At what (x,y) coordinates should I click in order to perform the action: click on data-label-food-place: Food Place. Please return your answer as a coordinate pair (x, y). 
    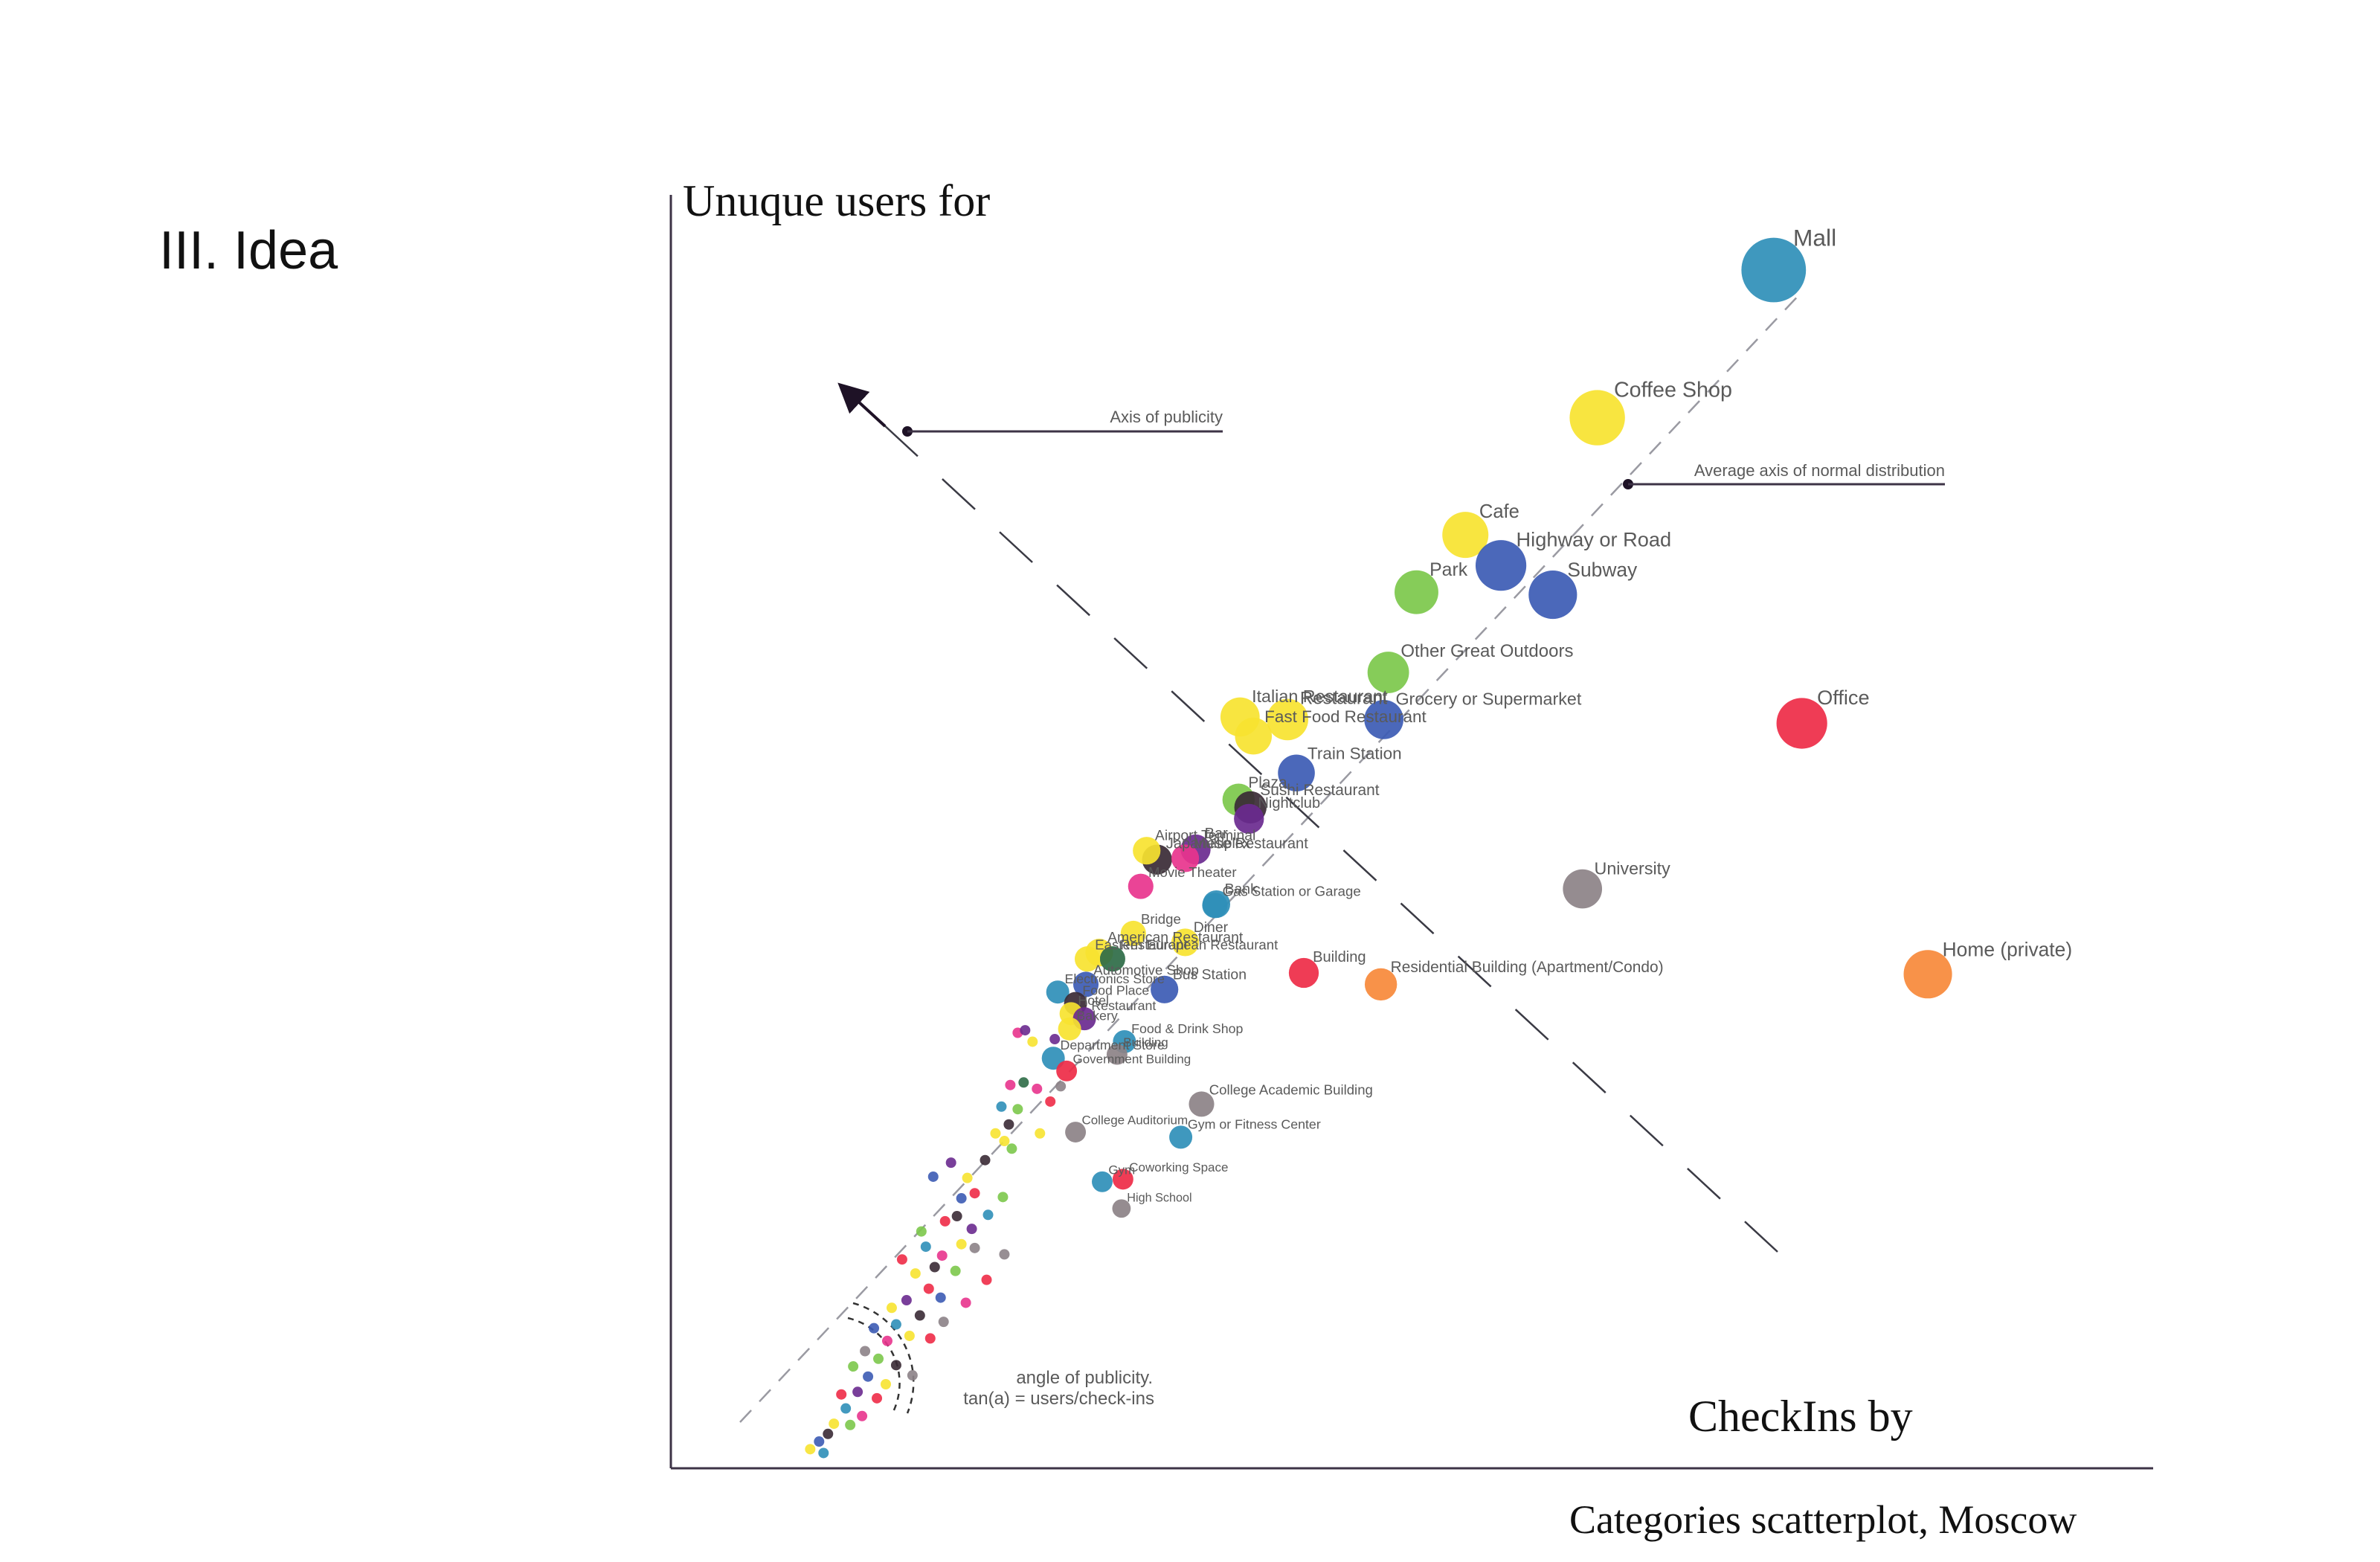
    Looking at the image, I should click on (1116, 990).